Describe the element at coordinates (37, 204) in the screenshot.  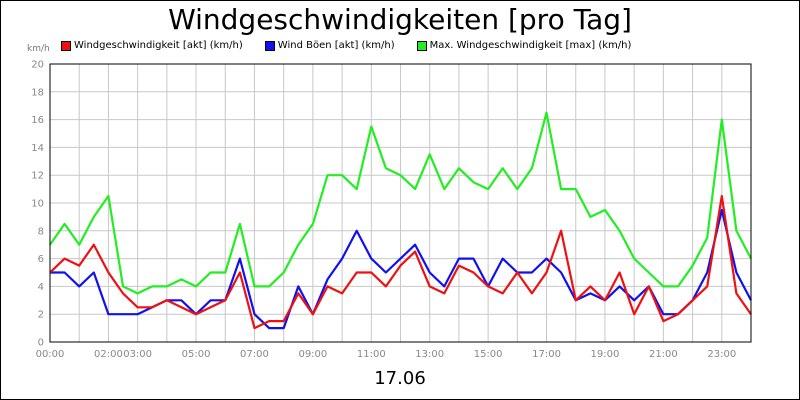
I see `y-tick-label: 10` at that location.